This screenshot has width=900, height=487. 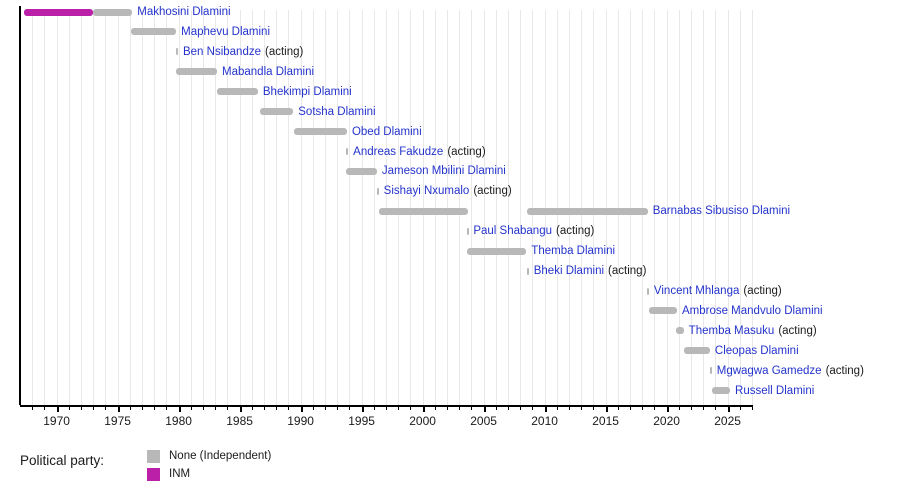 I want to click on x-axis-tick-label: 2020, so click(x=666, y=421).